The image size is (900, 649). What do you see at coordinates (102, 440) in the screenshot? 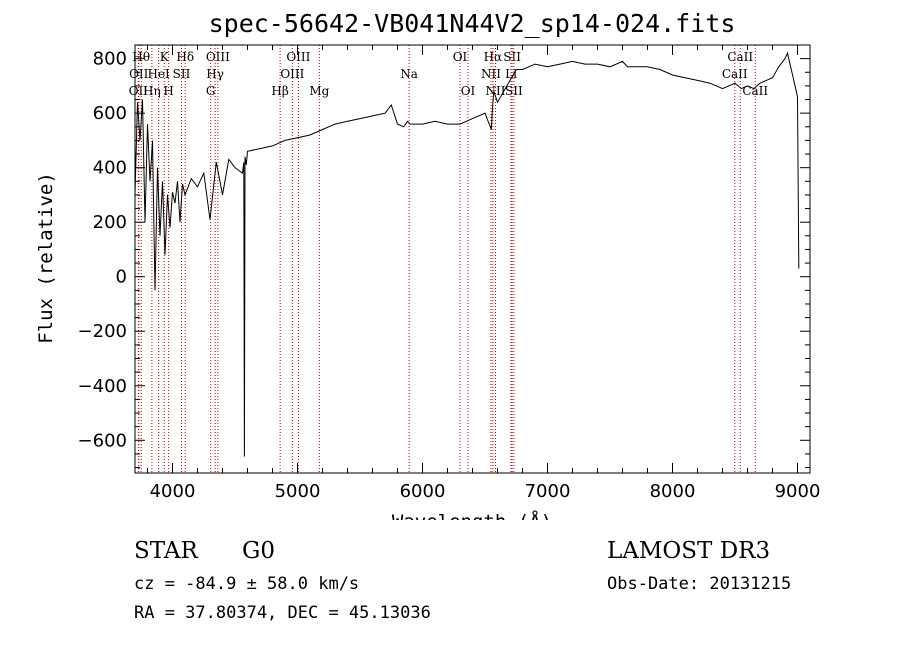
I see `y-tick-label: −600` at bounding box center [102, 440].